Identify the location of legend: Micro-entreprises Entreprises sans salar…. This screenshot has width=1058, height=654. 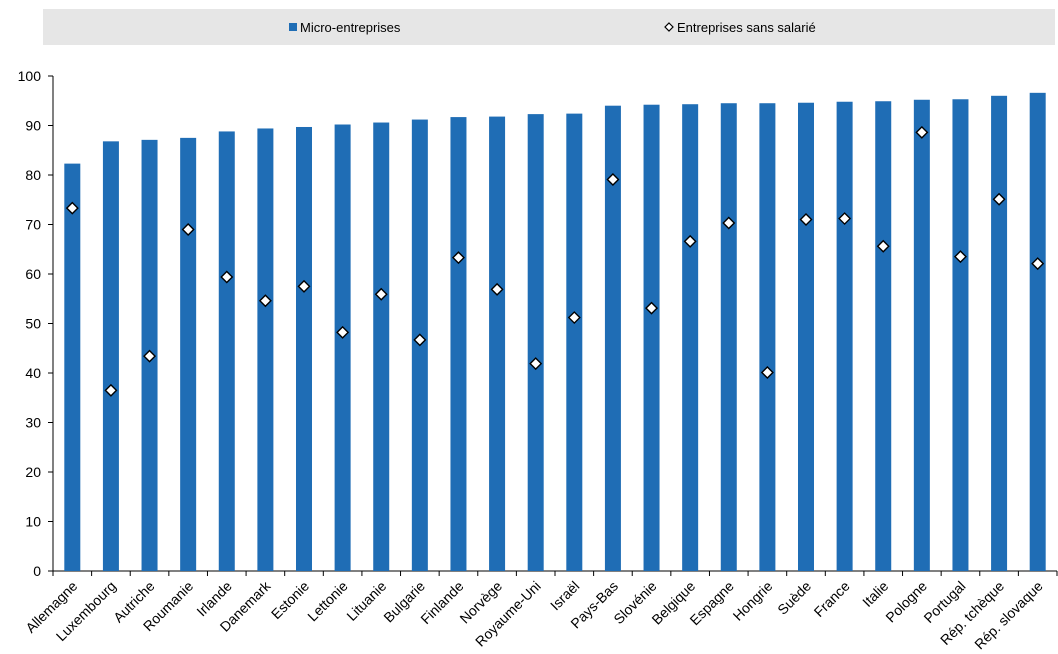
(549, 27).